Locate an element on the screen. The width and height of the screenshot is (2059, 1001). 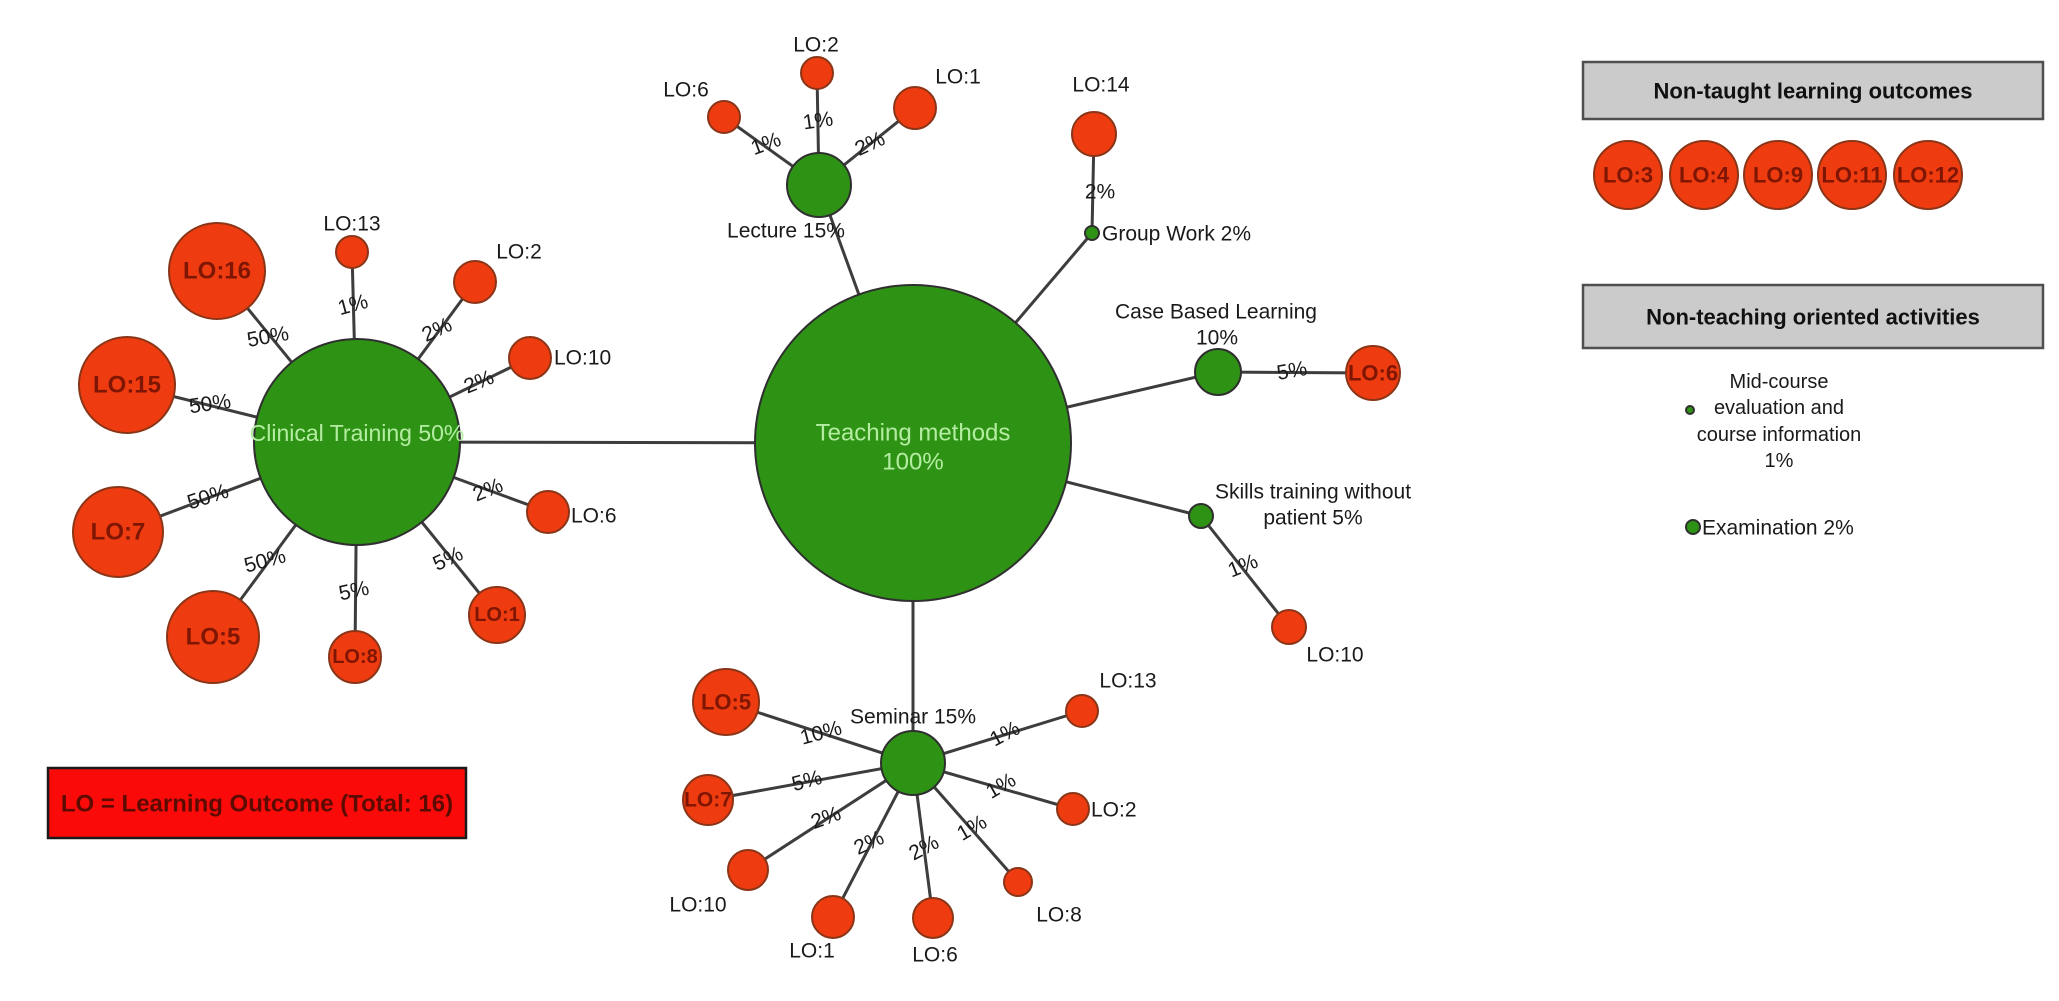
clinical-lo13-label: LO:13 is located at coordinates (351, 224).